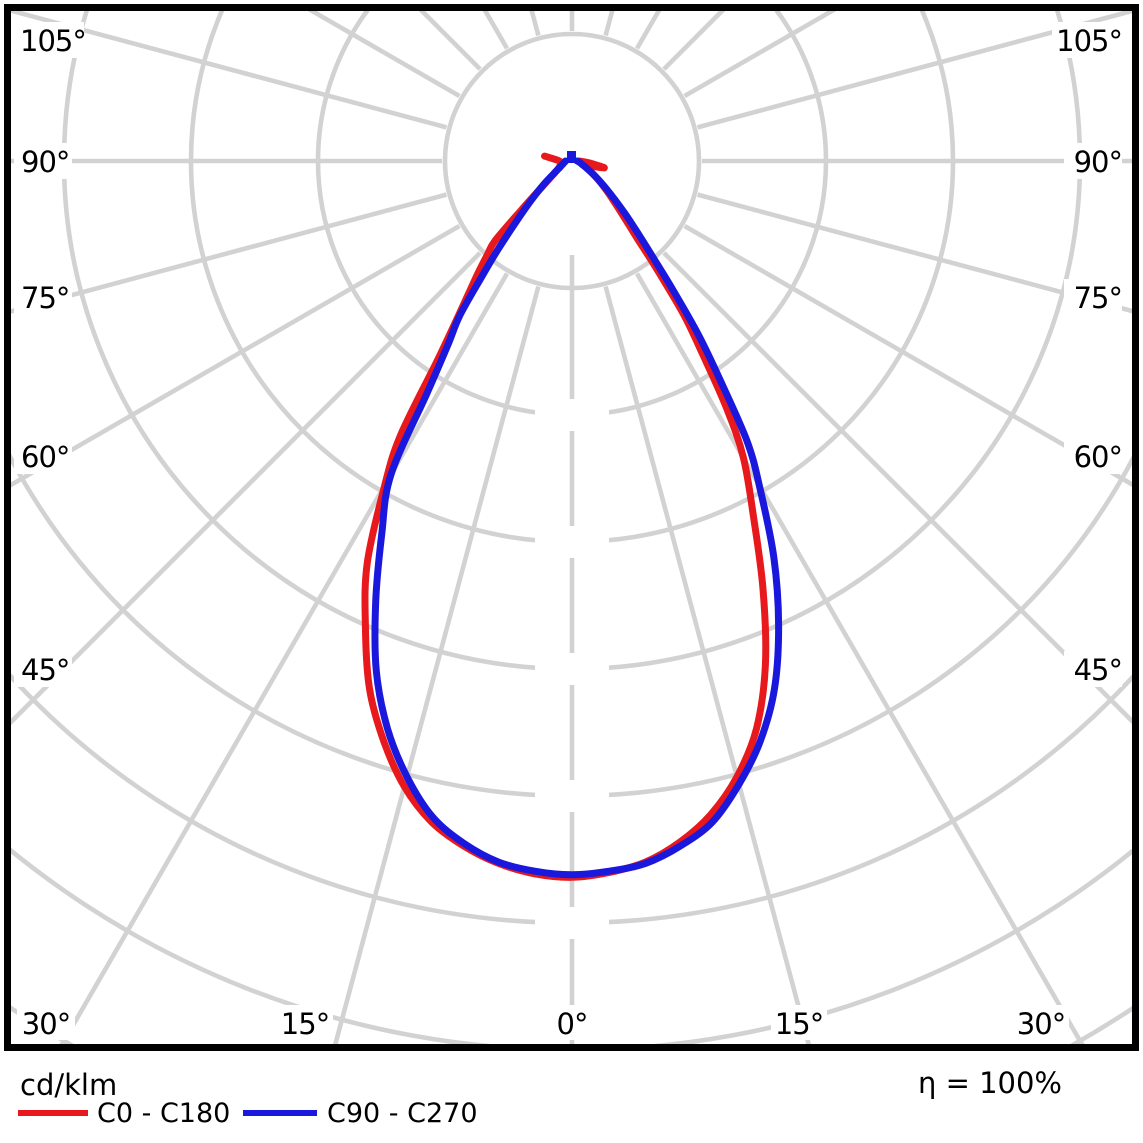 The width and height of the screenshot is (1143, 1143). I want to click on angle-label-left-105: 105°, so click(49, 40).